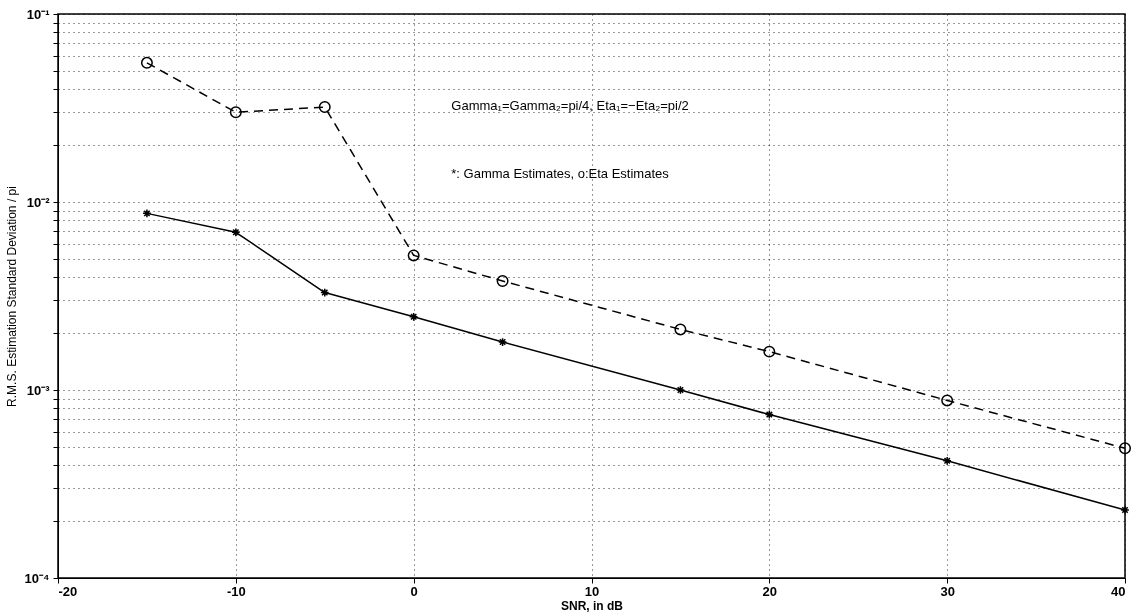  Describe the element at coordinates (560, 173) in the screenshot. I see `annotation: *: Gamma Estimates, o:Eta Estimates` at that location.